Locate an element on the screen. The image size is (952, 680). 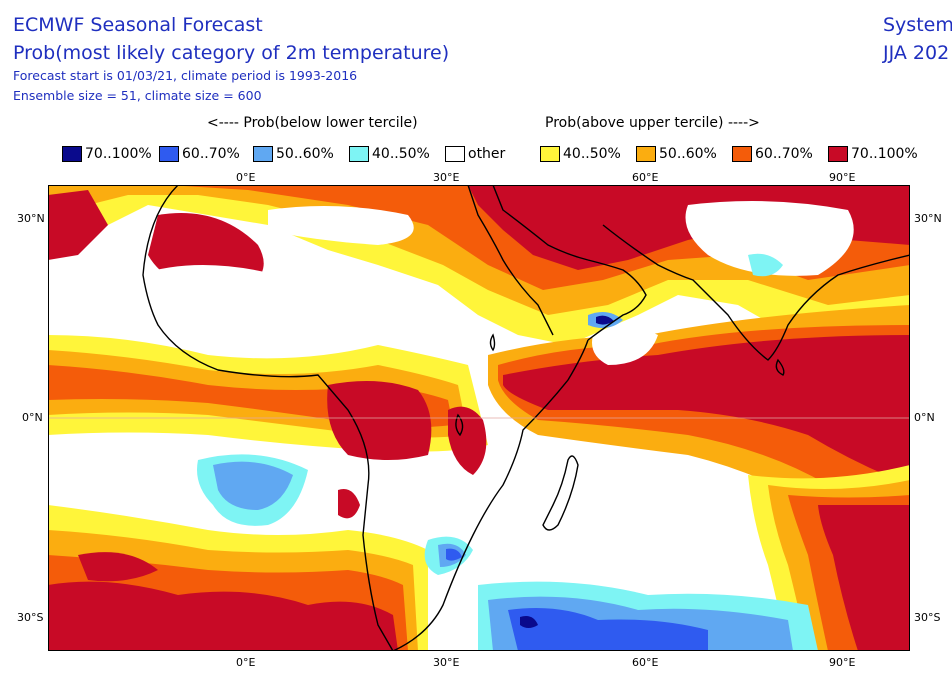
x-tick-top: 60°E is located at coordinates (645, 177).